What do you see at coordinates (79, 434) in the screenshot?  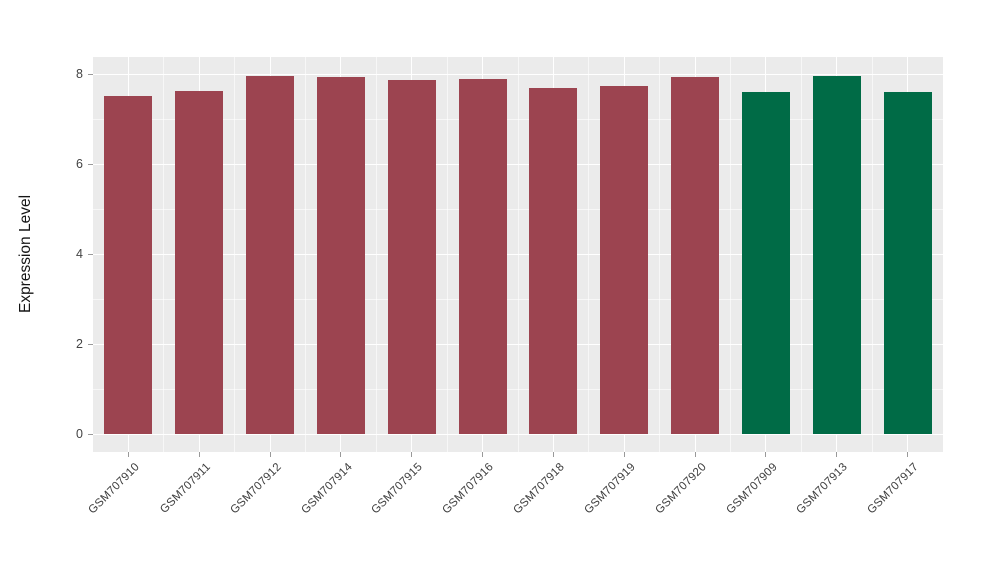 I see `y-tick-label: 0` at bounding box center [79, 434].